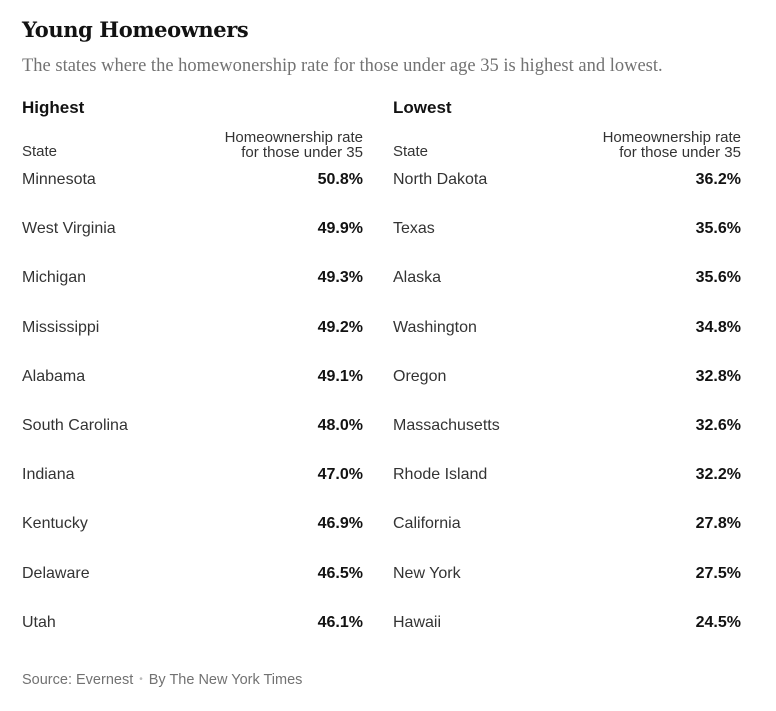  Describe the element at coordinates (567, 392) in the screenshot. I see `table-row: Oregon 32.8%` at that location.